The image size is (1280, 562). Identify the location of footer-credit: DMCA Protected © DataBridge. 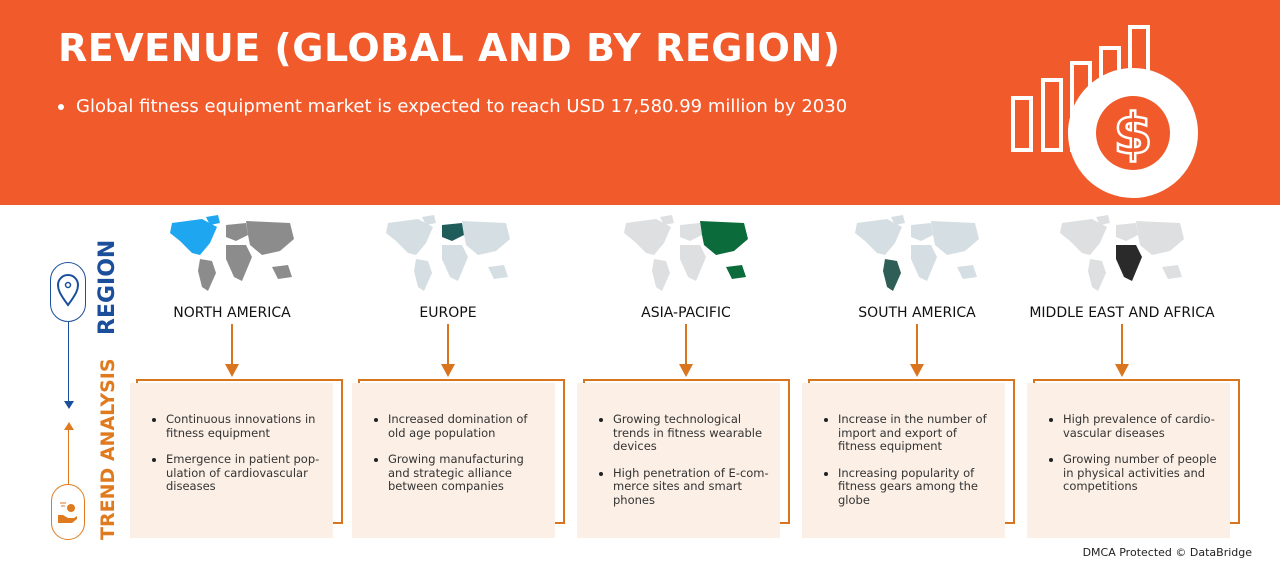
(1167, 552).